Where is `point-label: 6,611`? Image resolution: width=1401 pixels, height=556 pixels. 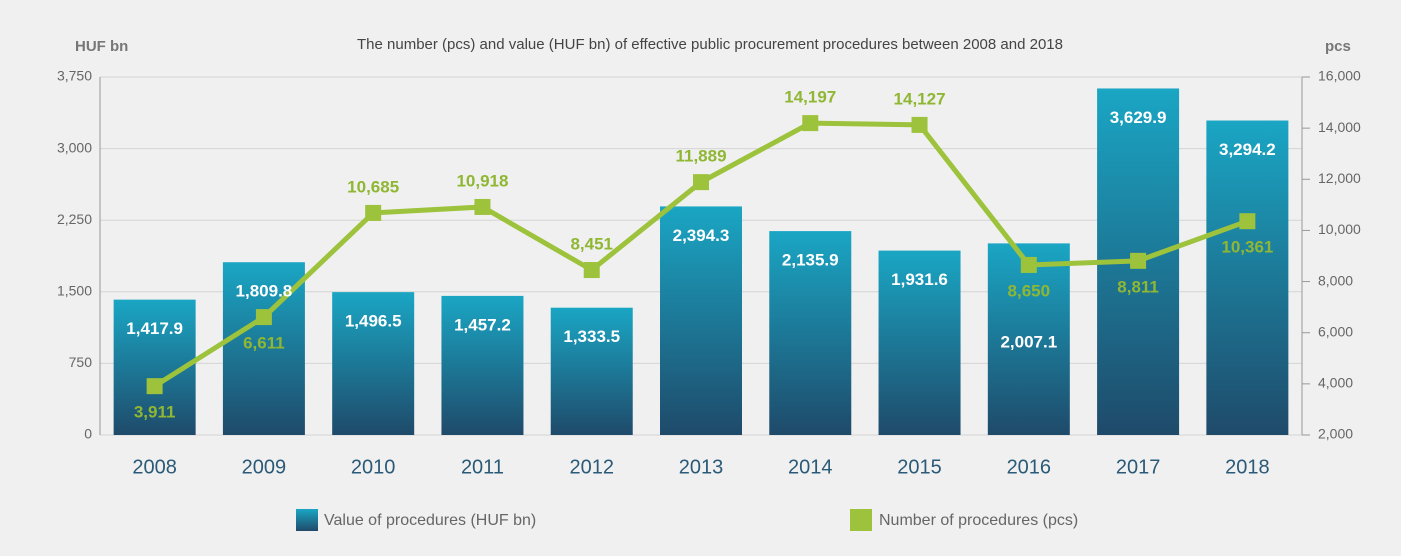
point-label: 6,611 is located at coordinates (264, 343).